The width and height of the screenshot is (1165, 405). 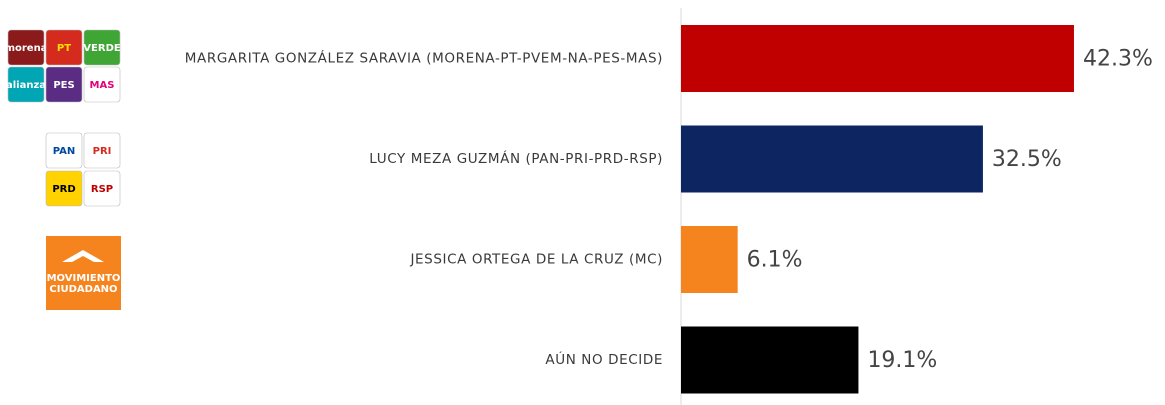 What do you see at coordinates (516, 158) in the screenshot?
I see `category-label: LUCY MEZA GUZMÁN (PAN-PRI-PRD-RSP)` at bounding box center [516, 158].